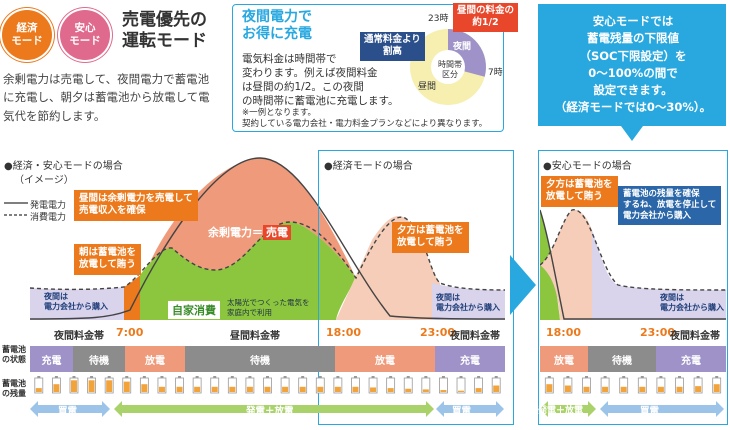  What do you see at coordinates (63, 166) in the screenshot?
I see `section-label: ●経済・安心モードの場合` at bounding box center [63, 166].